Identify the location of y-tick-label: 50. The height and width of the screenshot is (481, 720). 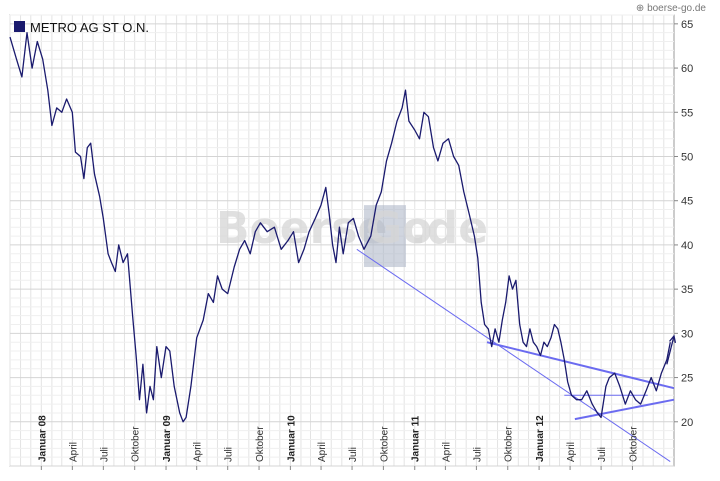
(687, 157).